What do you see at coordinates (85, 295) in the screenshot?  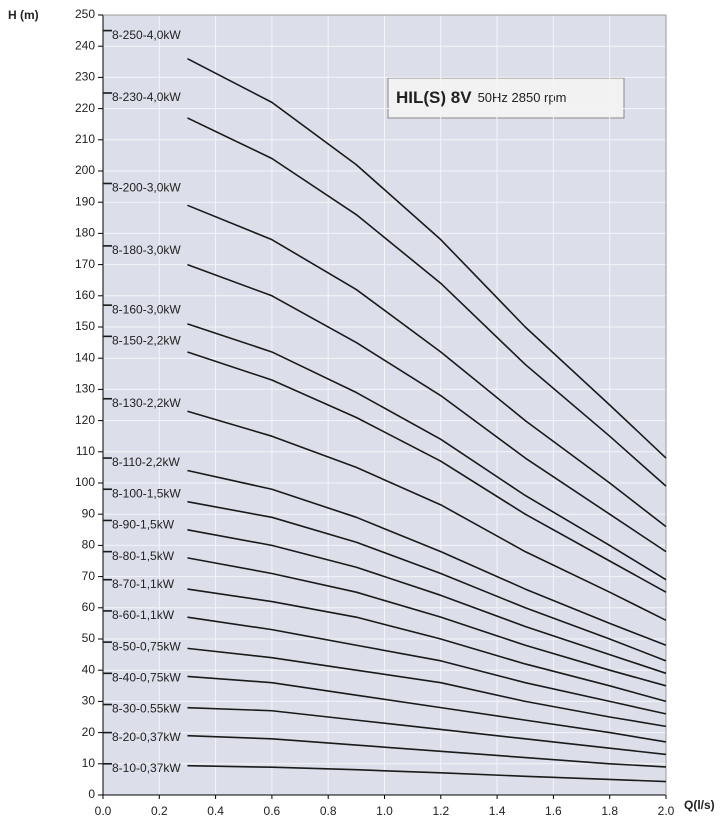 I see `y-tick-label: 160` at bounding box center [85, 295].